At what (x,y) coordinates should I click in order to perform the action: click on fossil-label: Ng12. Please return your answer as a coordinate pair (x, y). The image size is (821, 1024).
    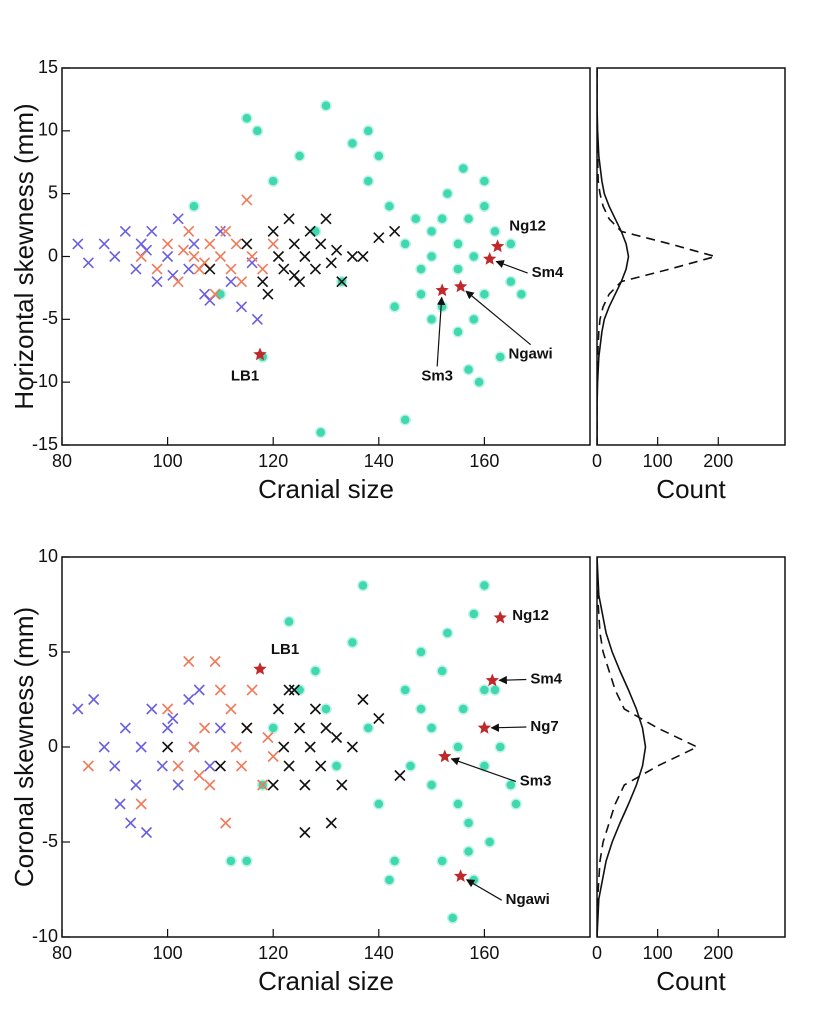
    Looking at the image, I should click on (530, 615).